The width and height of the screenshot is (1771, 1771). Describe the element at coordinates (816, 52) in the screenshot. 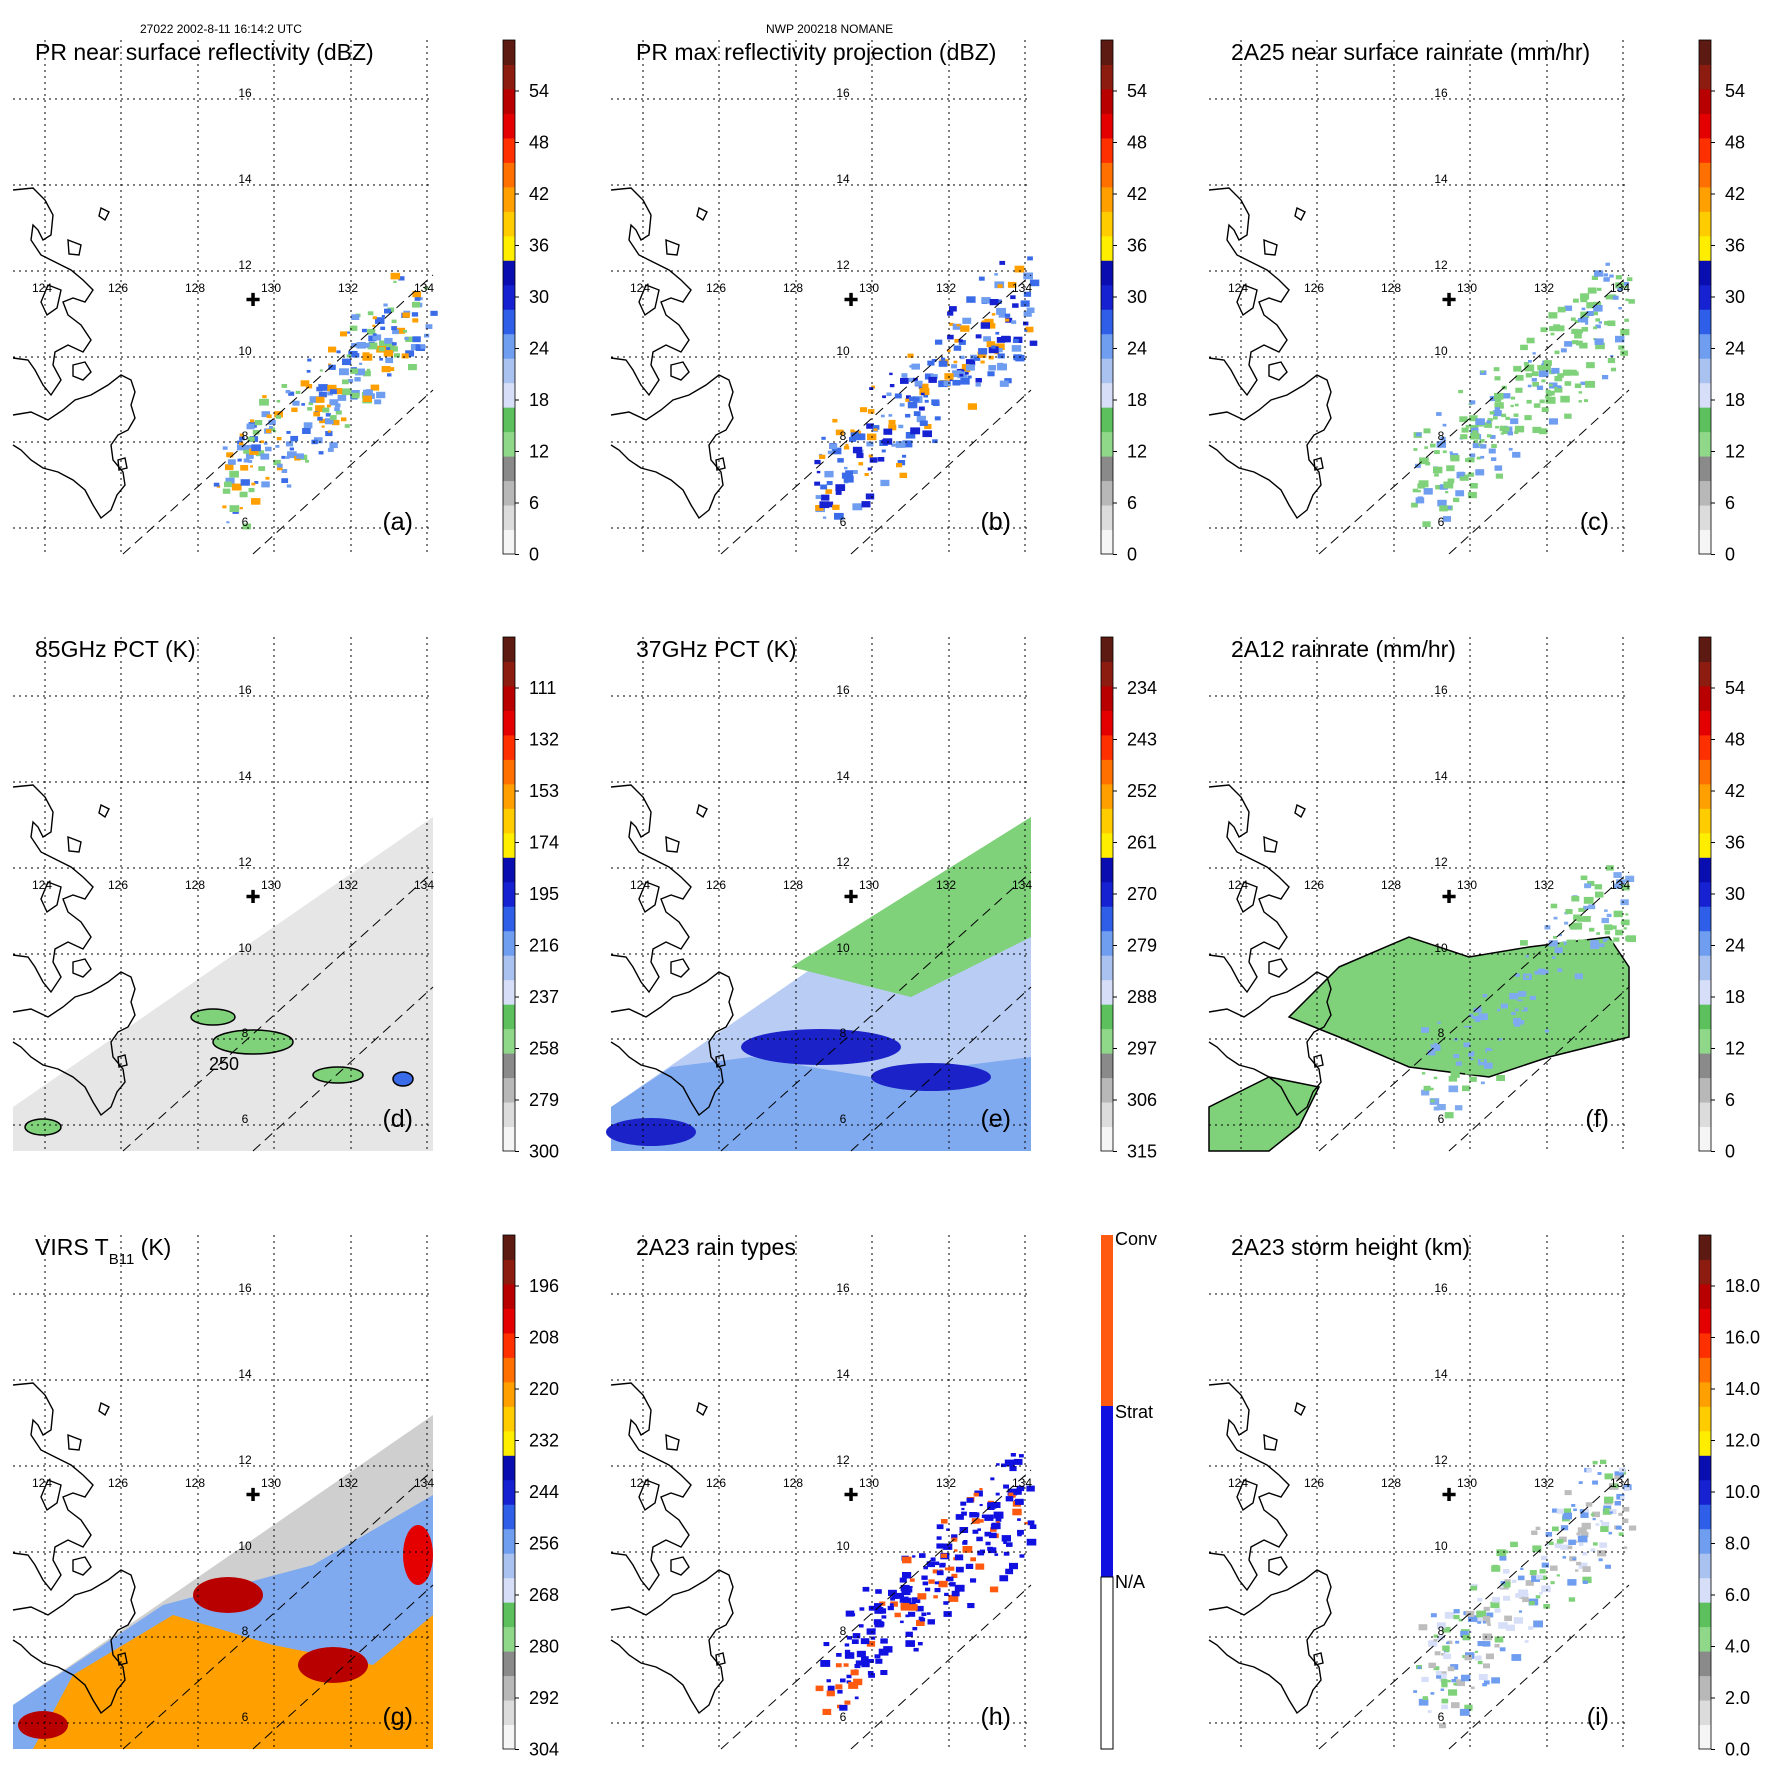

I see `panel-title: PR max reflectivity projection (dBZ)` at that location.